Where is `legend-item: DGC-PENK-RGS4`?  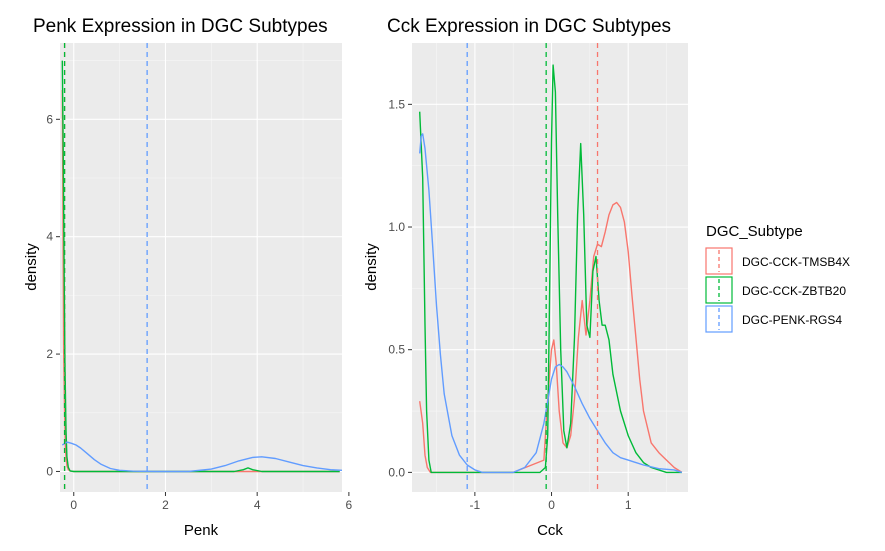 legend-item: DGC-PENK-RGS4 is located at coordinates (773, 319).